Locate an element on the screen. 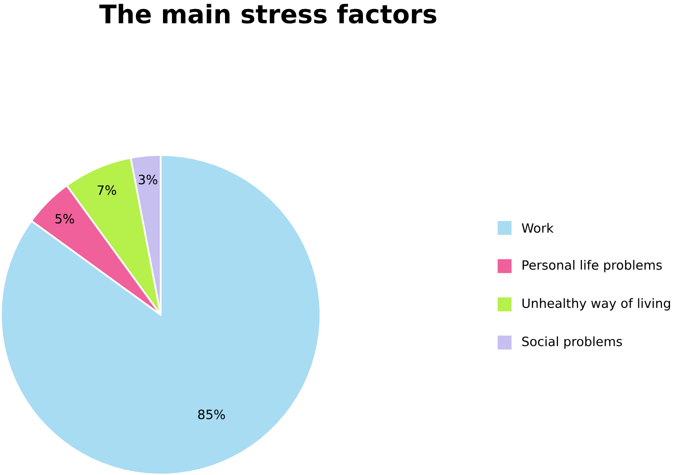 Image resolution: width=675 pixels, height=475 pixels. chart-title: The main stress factors is located at coordinates (267, 14).